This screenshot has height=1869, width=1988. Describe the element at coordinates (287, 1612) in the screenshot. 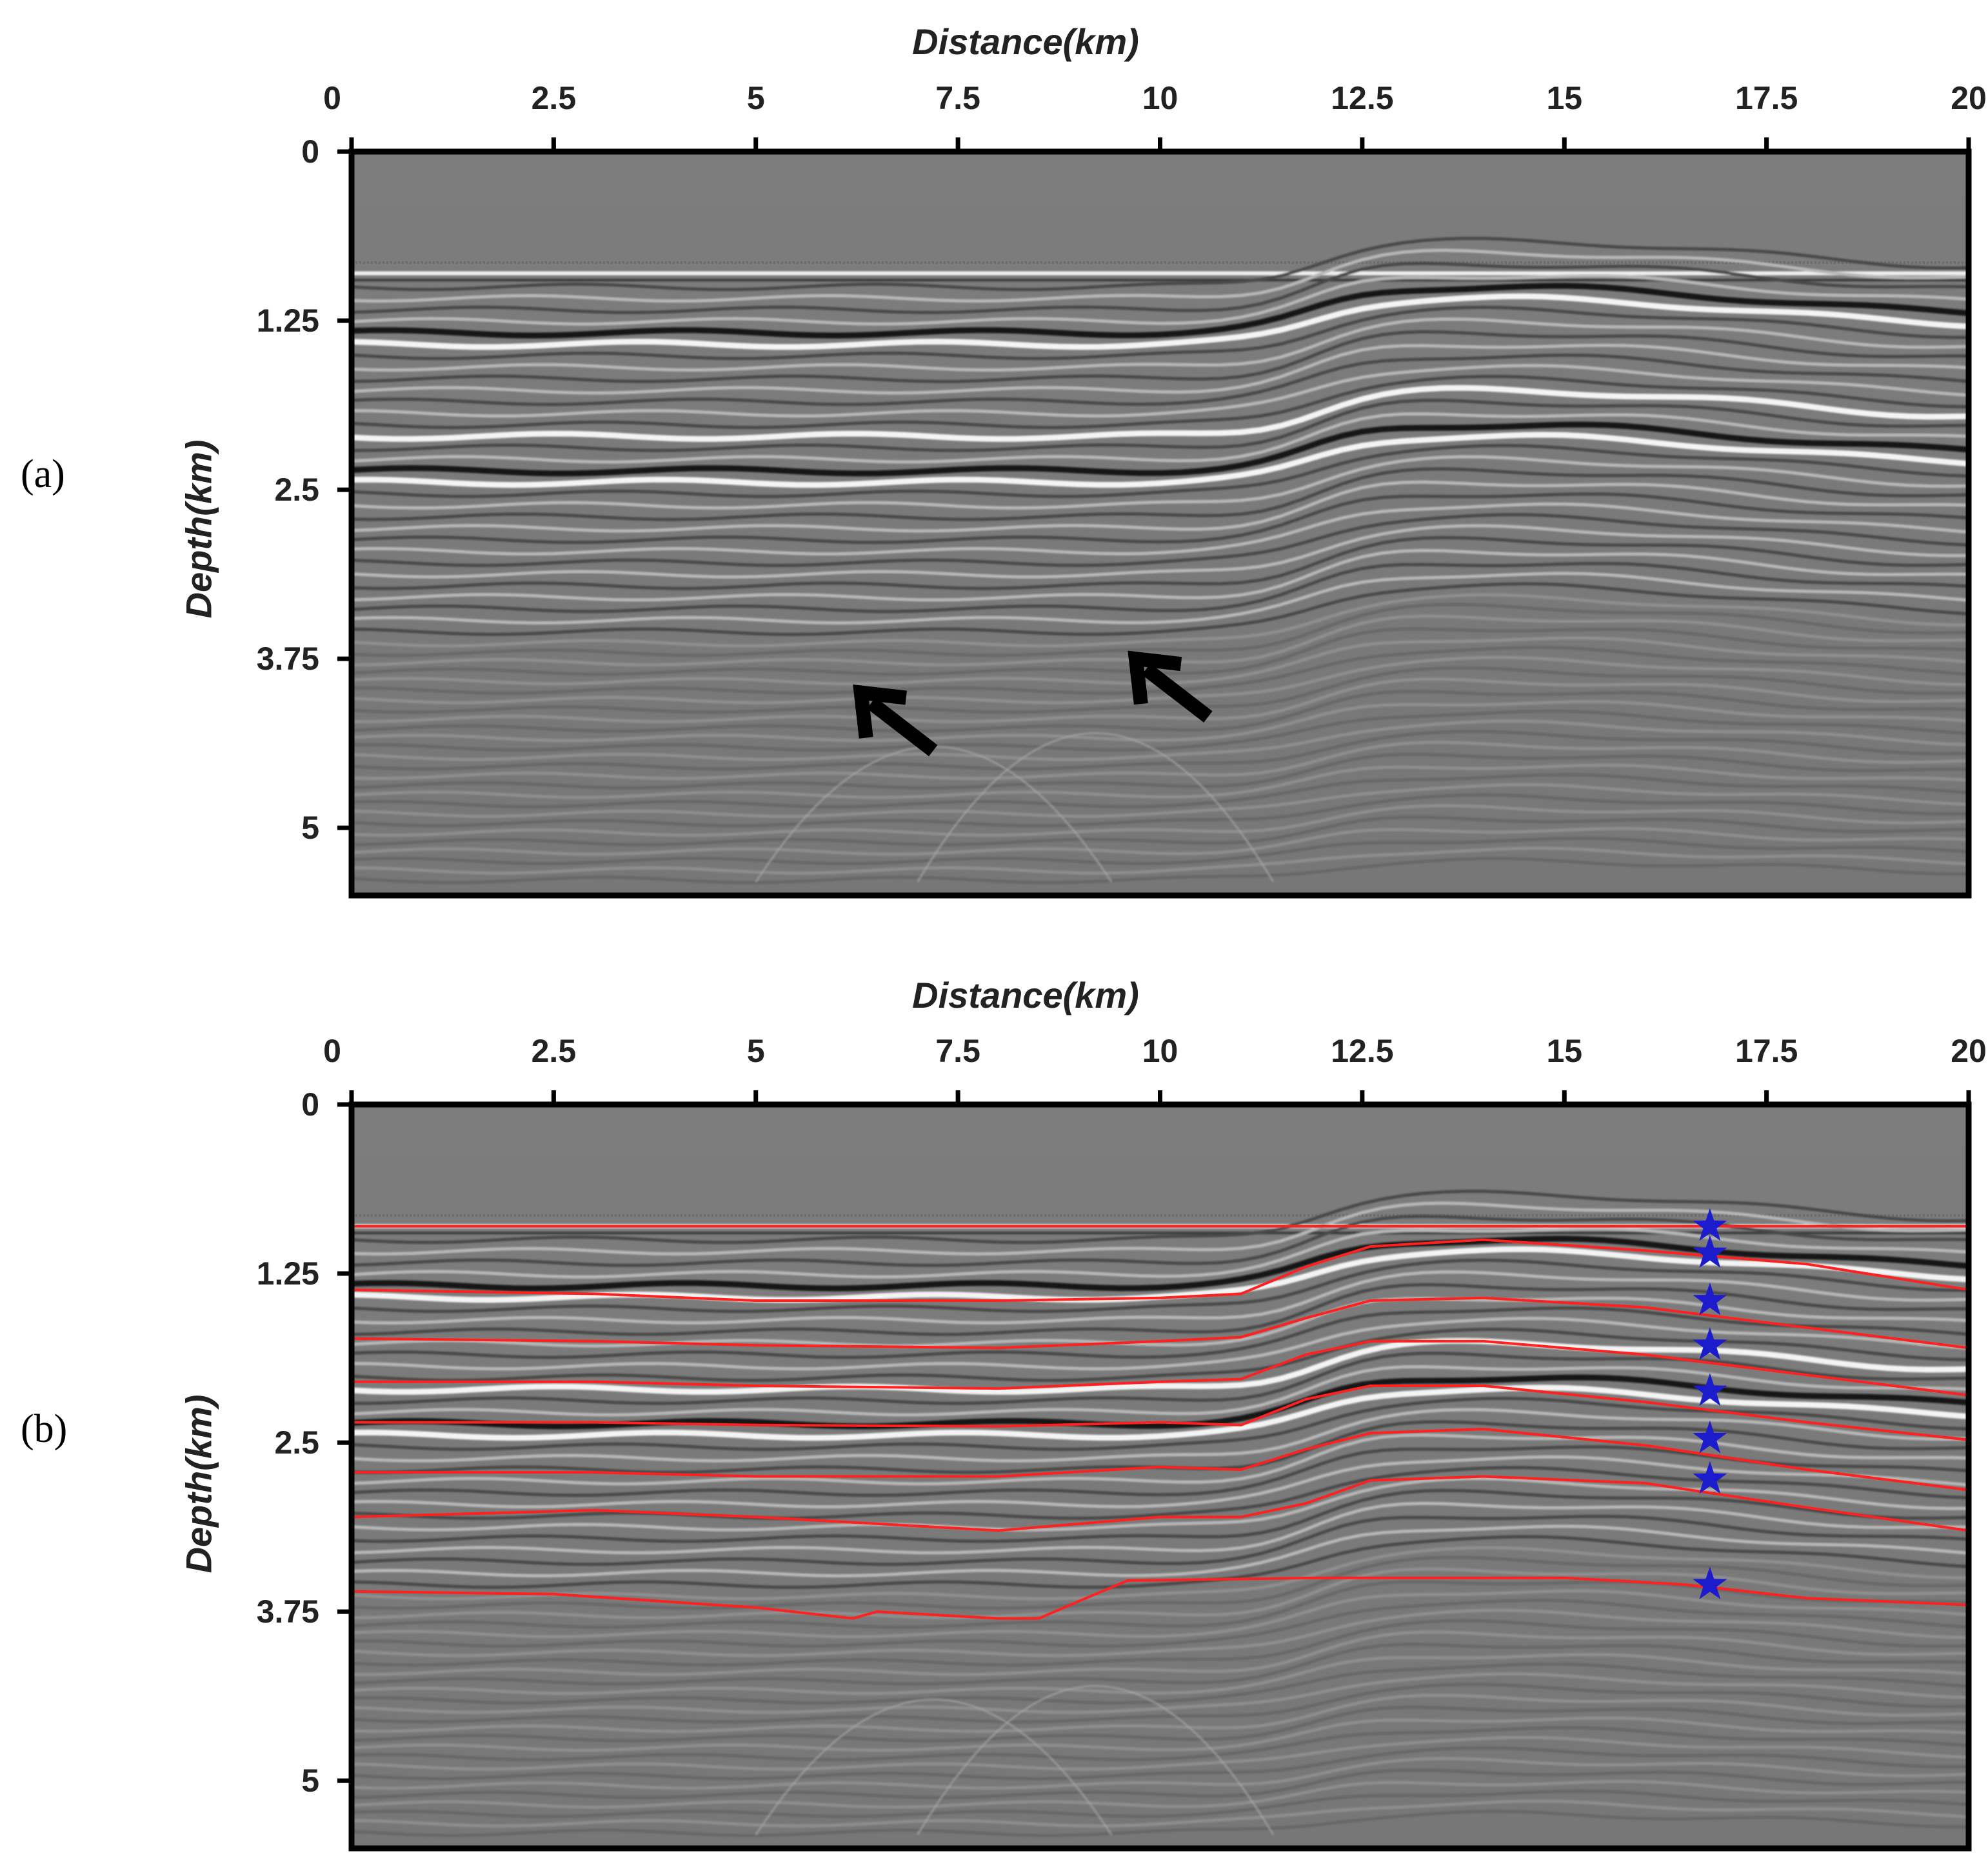

I see `y-tick-label: 3.75` at that location.